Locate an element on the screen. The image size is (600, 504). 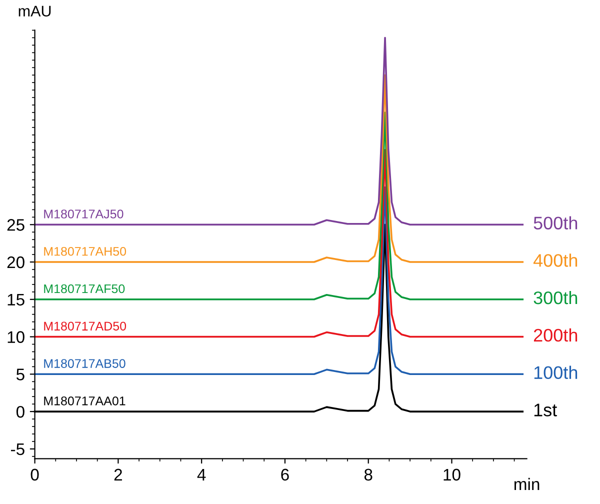
y-tick-label: -5 is located at coordinates (17, 449).